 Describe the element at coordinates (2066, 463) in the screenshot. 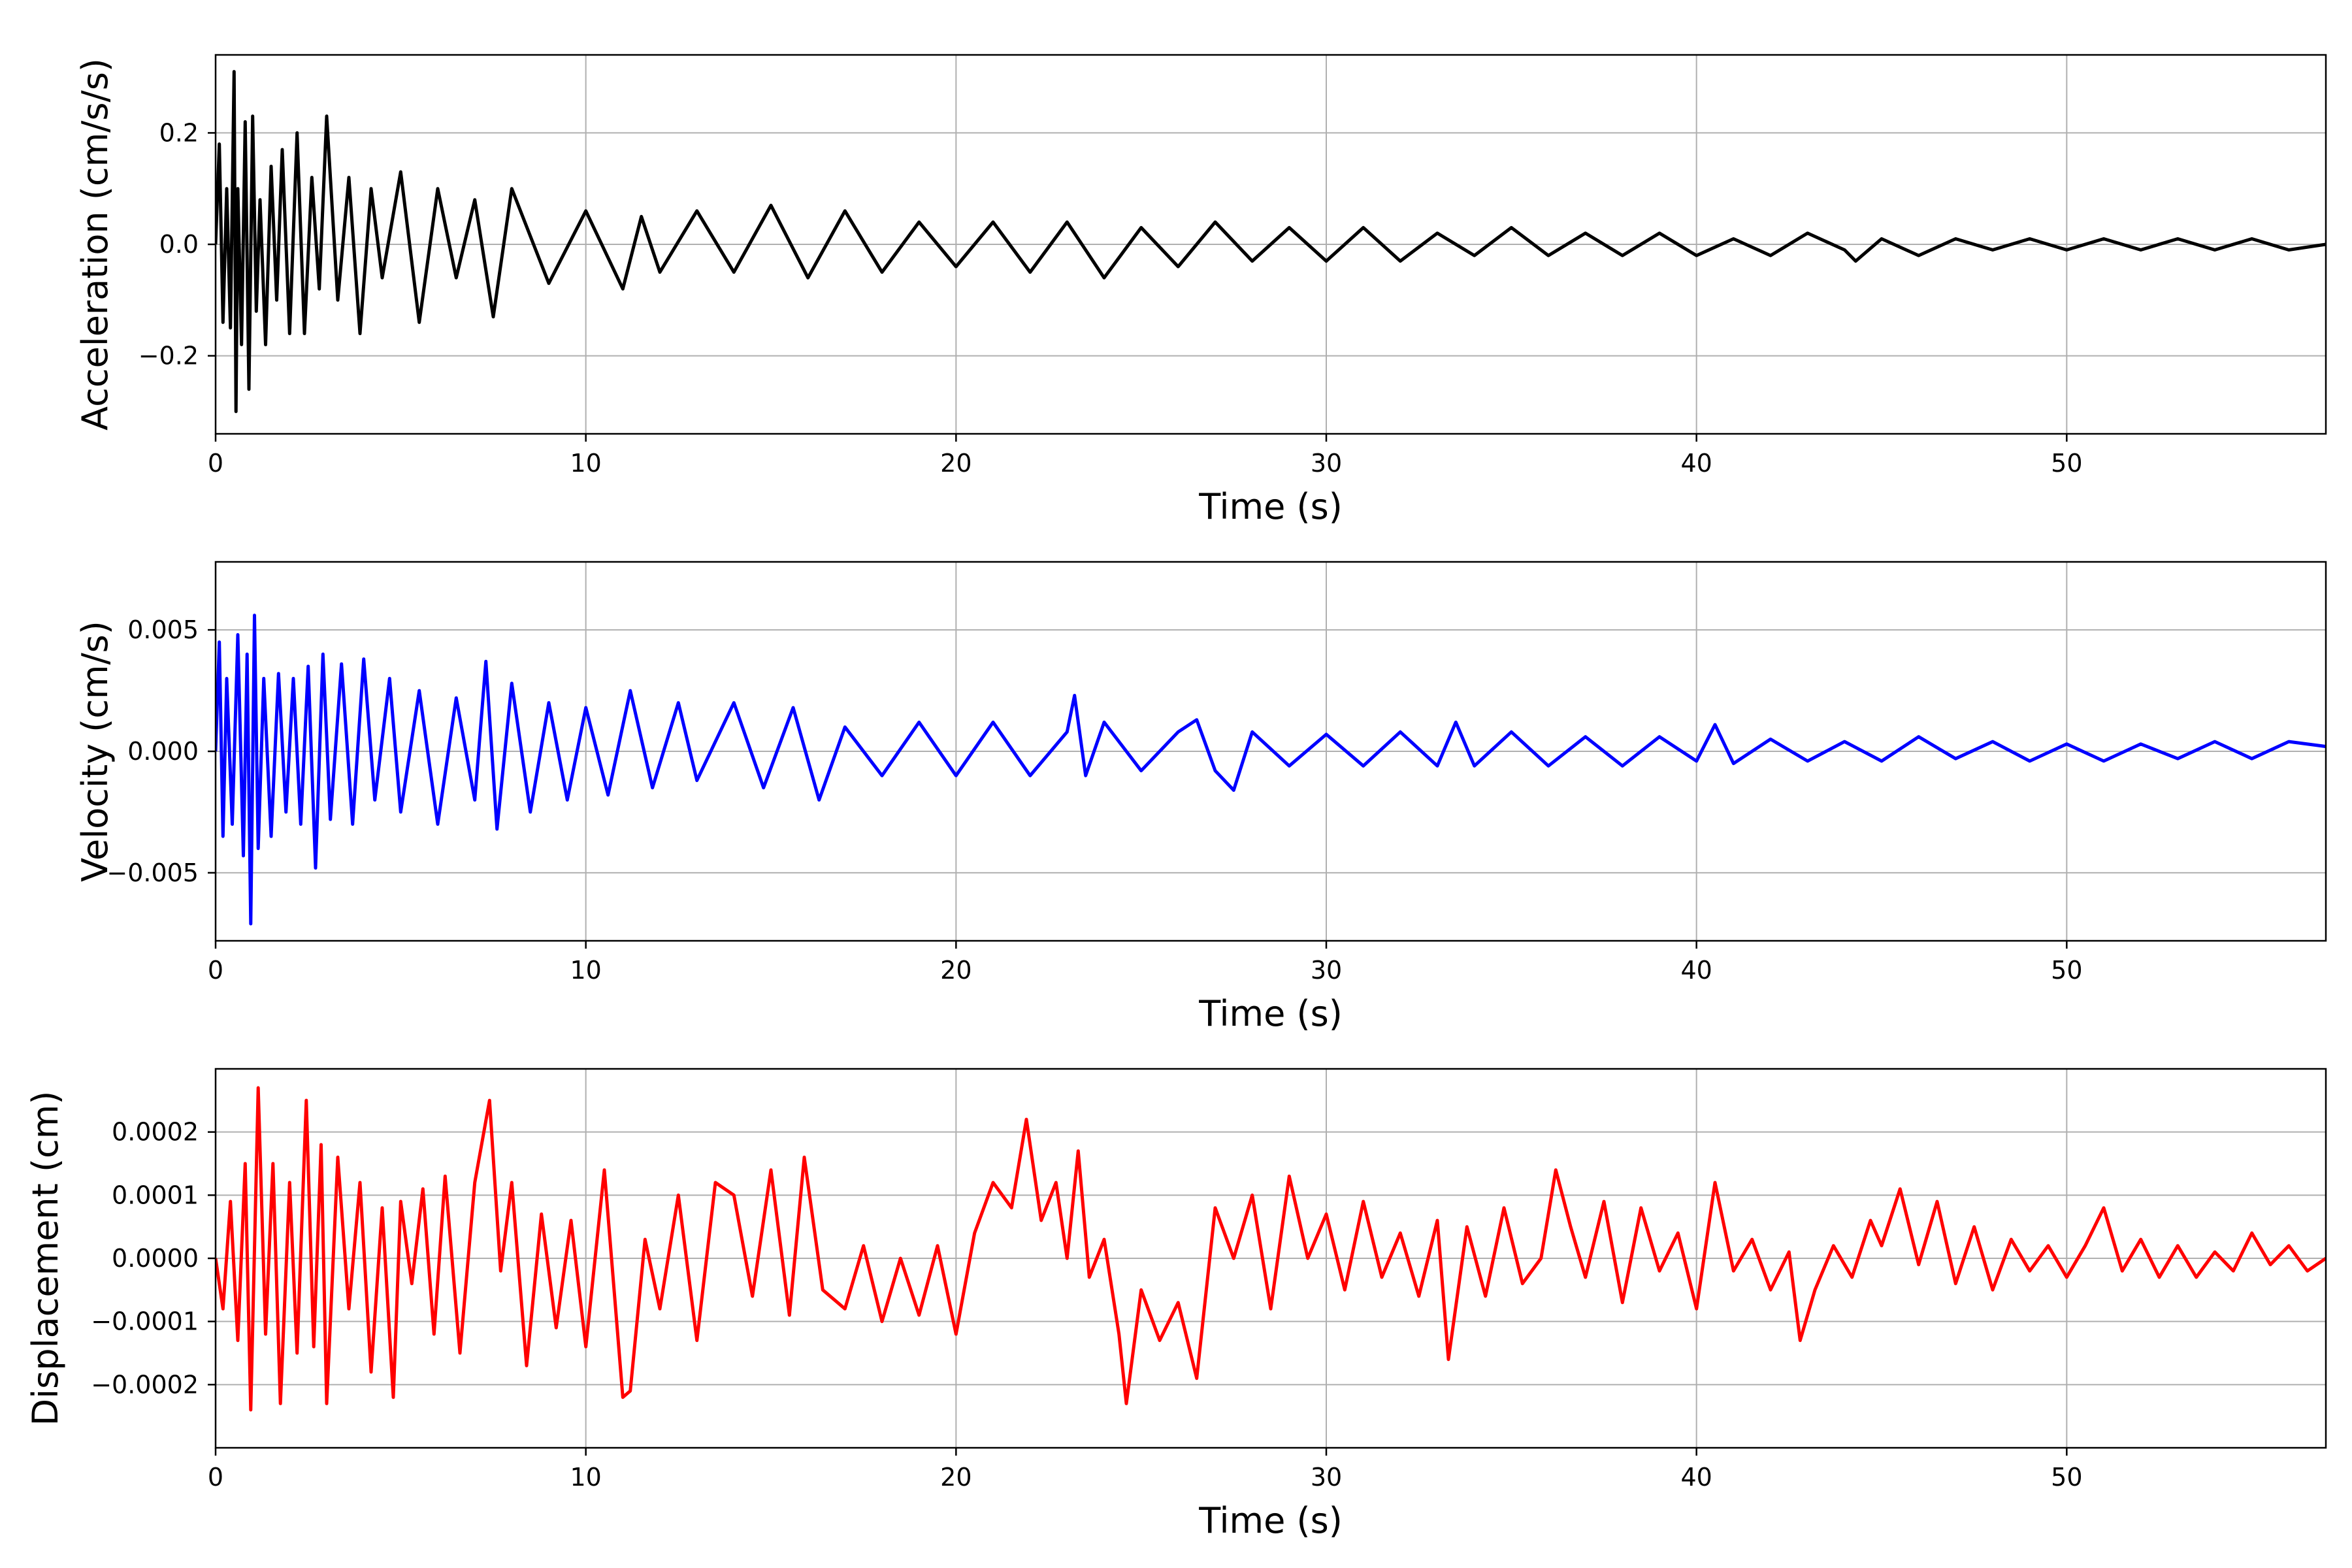

I see `acceleration-x-tick-label-5: 50` at that location.